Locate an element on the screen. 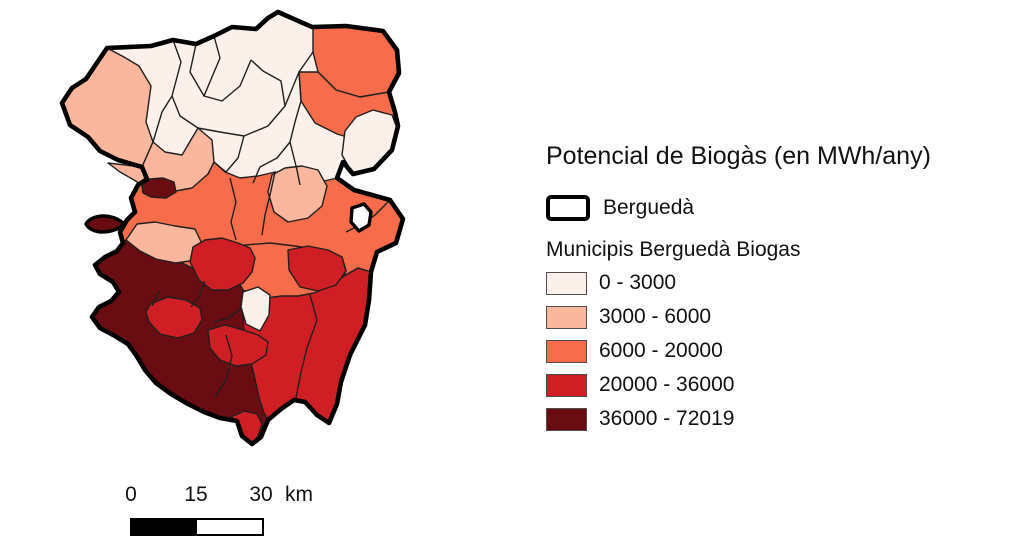  legend-class-item: 0 - 3000 is located at coordinates (738, 283).